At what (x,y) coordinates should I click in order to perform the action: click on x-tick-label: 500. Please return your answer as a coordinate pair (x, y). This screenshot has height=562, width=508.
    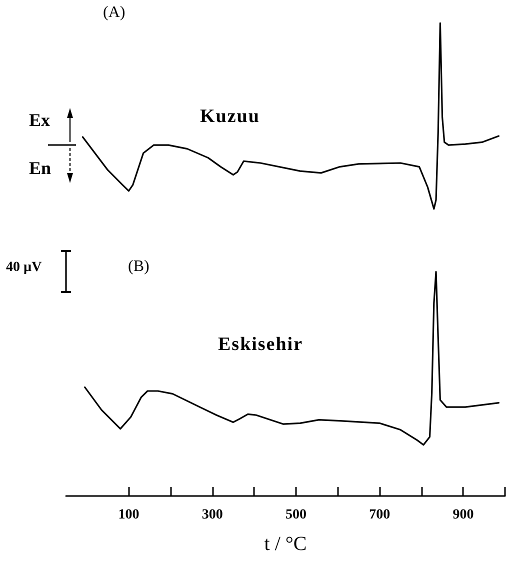
    Looking at the image, I should click on (295, 515).